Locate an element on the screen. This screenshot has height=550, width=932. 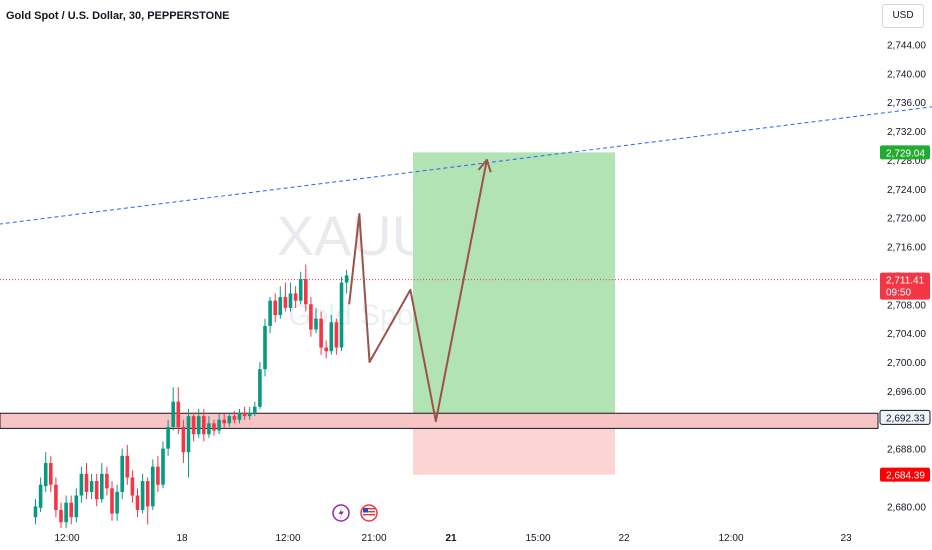
price-tick-label: 2,736.00 is located at coordinates (906, 103).